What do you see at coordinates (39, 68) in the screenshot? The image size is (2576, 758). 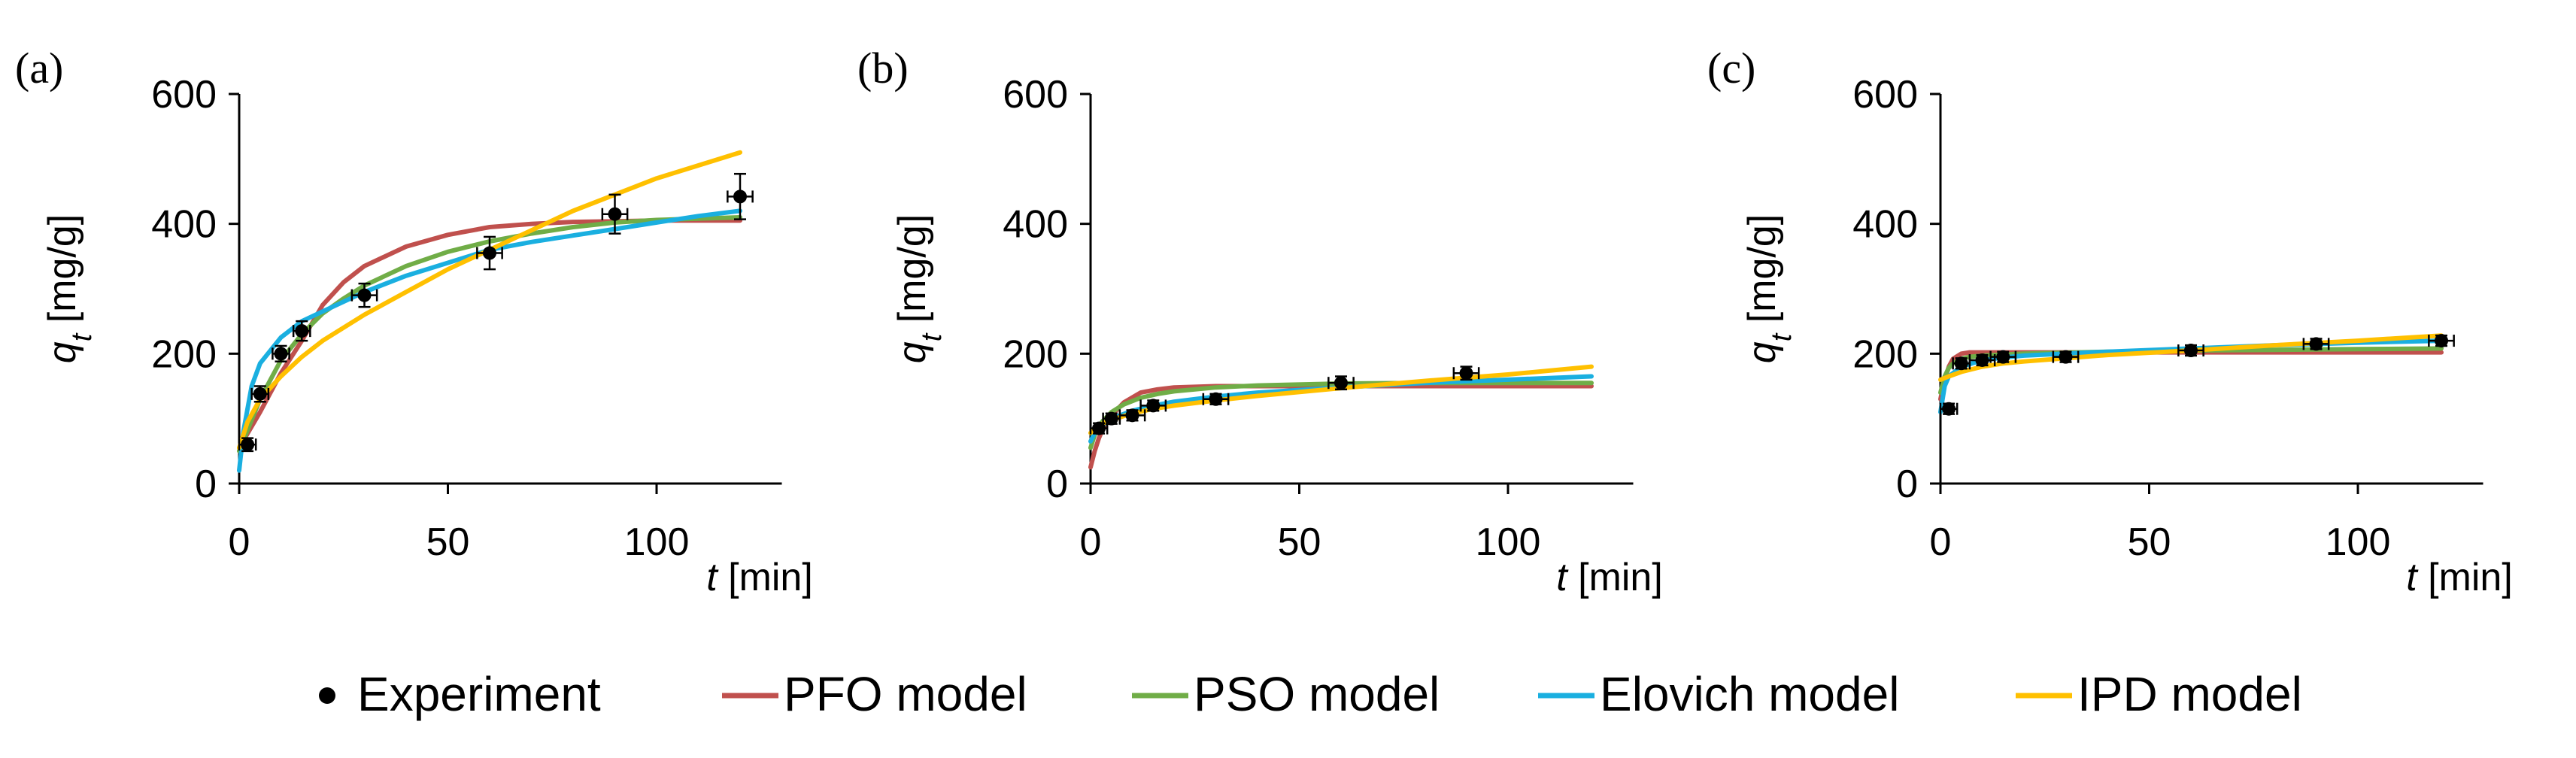 I see `panel-label: (a)` at bounding box center [39, 68].